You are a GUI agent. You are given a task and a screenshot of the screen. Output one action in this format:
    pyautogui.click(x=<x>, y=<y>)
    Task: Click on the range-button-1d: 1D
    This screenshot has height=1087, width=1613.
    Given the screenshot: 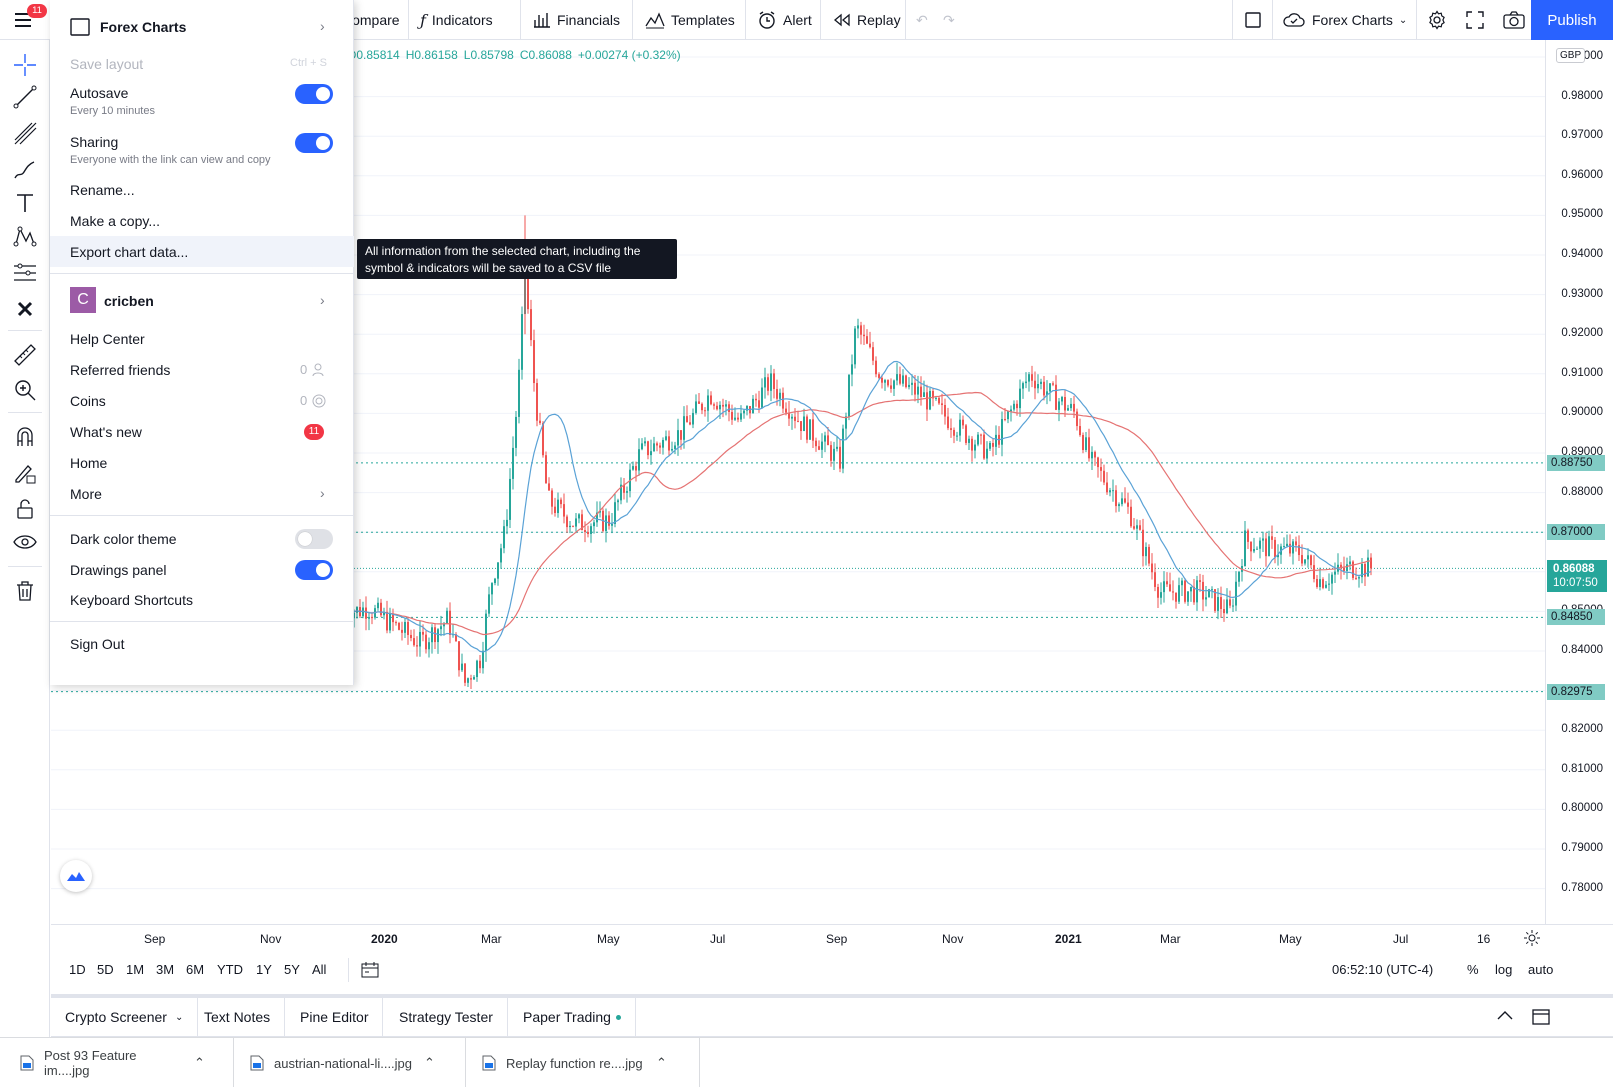 What is the action you would take?
    pyautogui.click(x=77, y=969)
    